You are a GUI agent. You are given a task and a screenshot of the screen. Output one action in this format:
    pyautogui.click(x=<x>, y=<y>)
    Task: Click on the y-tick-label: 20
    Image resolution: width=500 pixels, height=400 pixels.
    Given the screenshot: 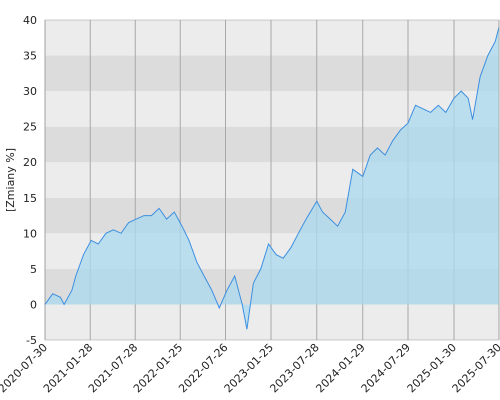 What is the action you would take?
    pyautogui.click(x=30, y=162)
    